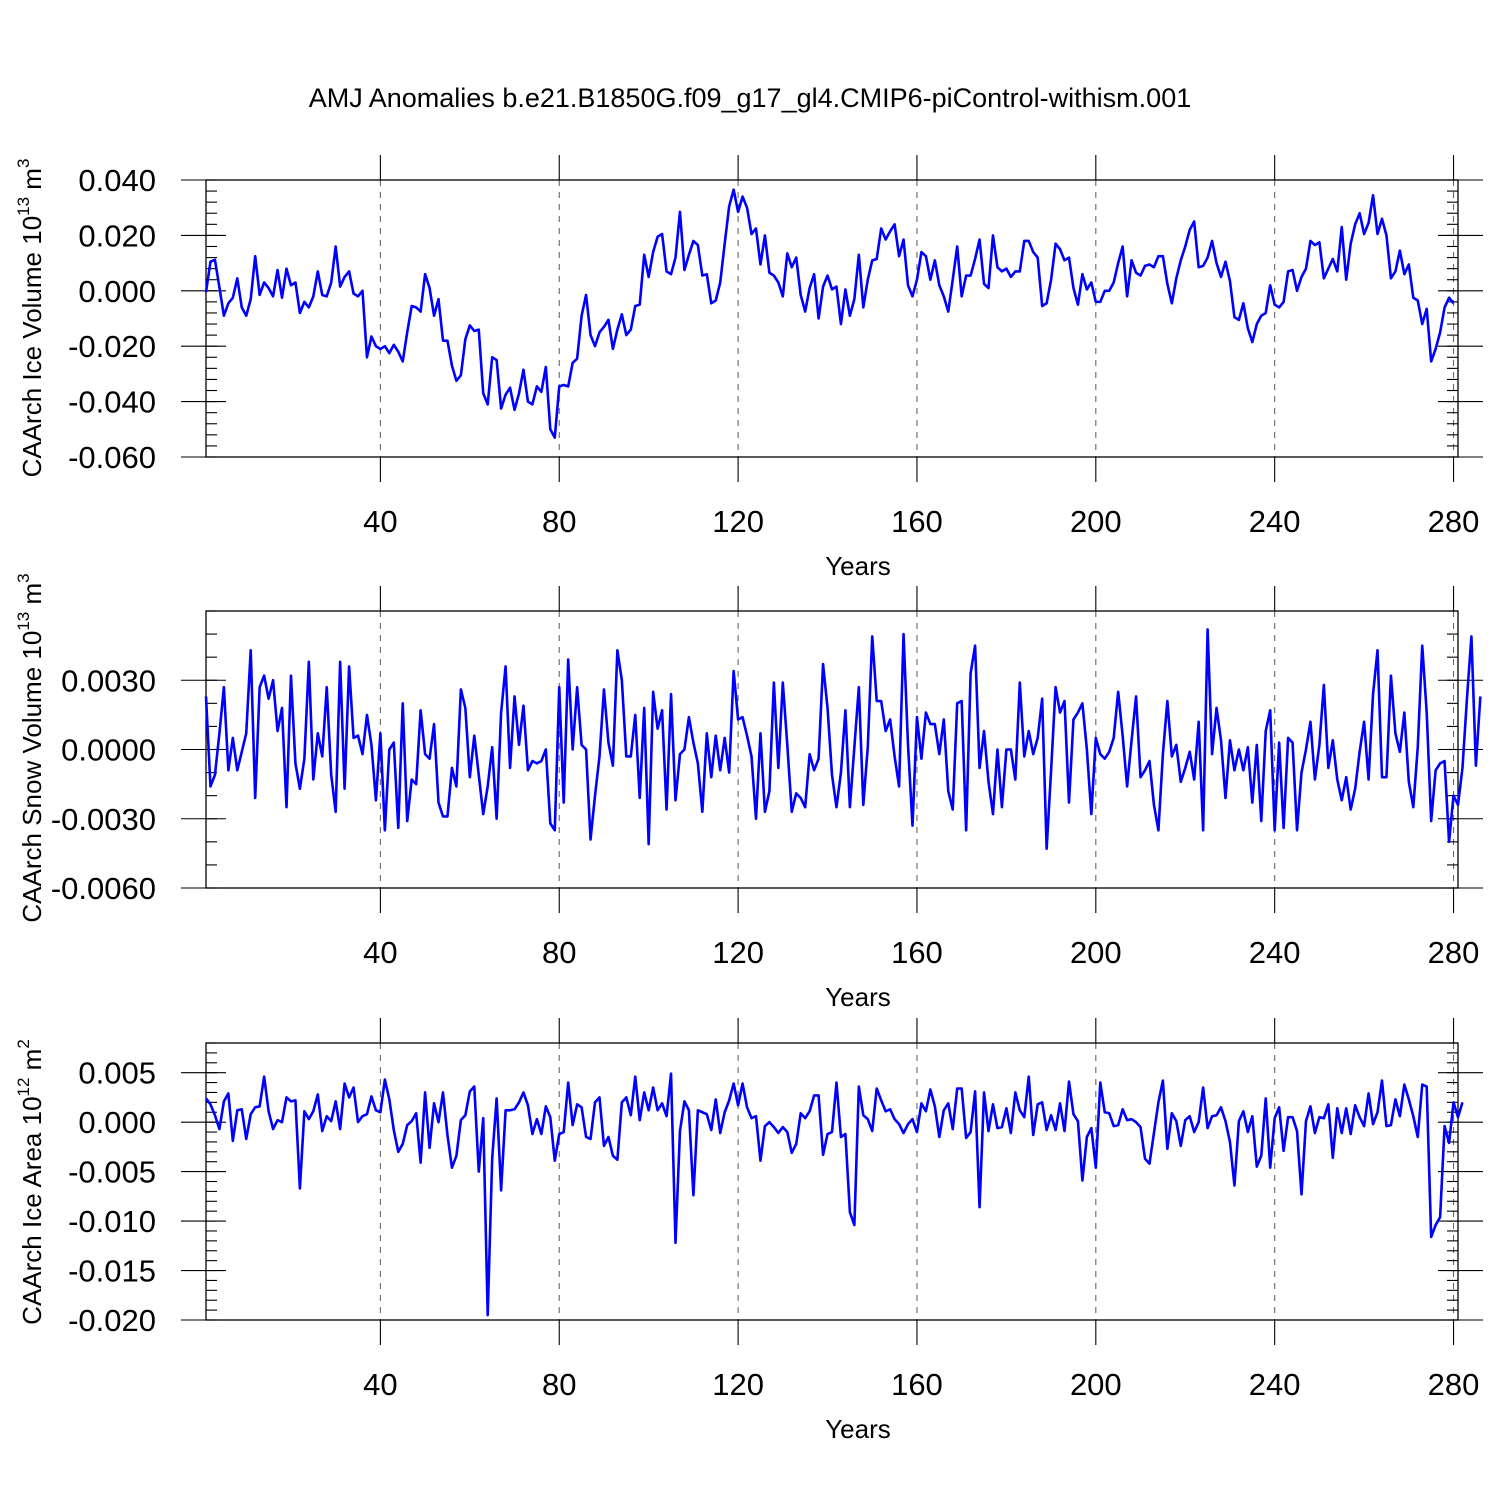 The height and width of the screenshot is (1500, 1500). Describe the element at coordinates (103, 888) in the screenshot. I see `y-tick-label: -0.0060` at that location.